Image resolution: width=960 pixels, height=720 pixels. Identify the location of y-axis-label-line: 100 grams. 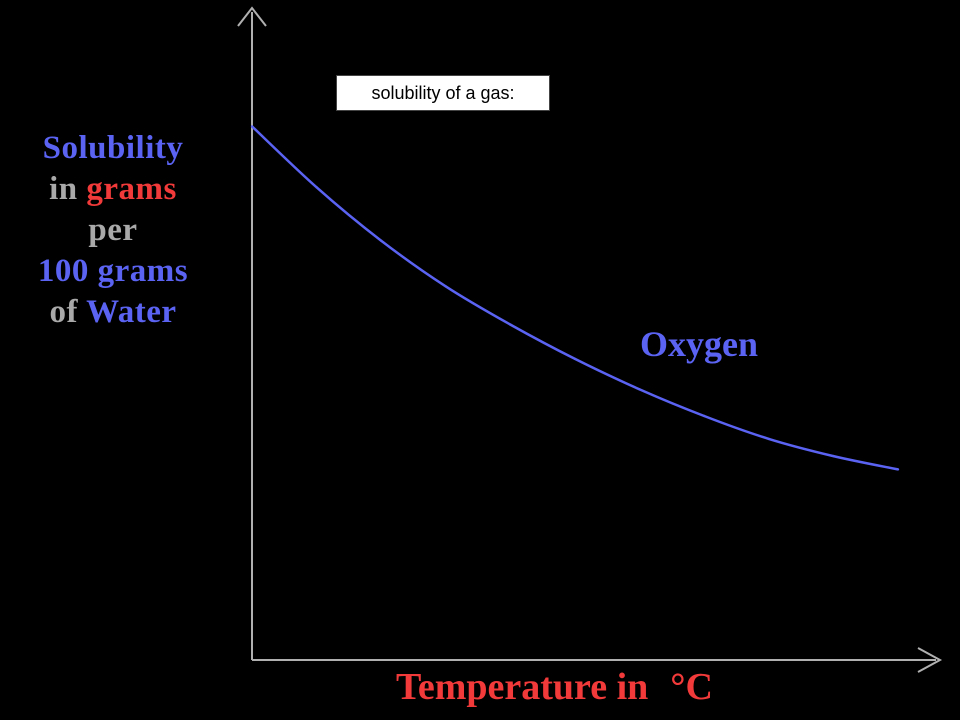
(113, 271).